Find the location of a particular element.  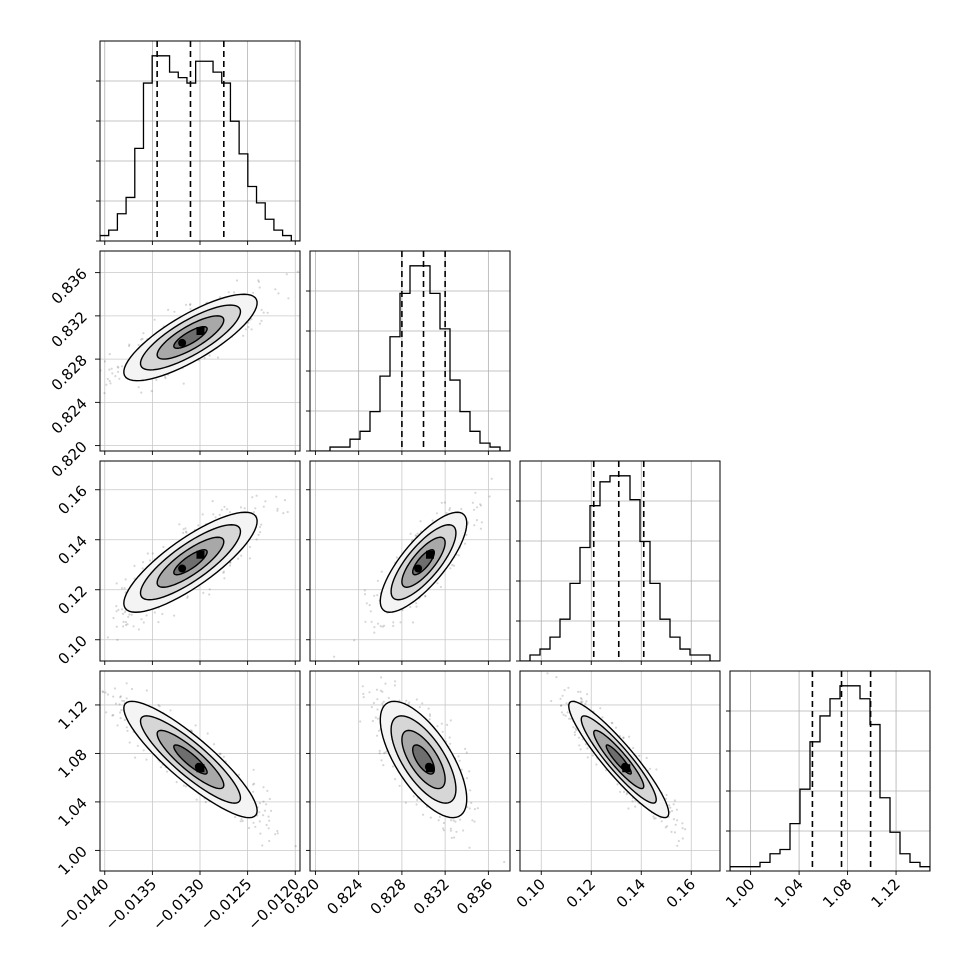

density-peak is located at coordinates (182, 342).